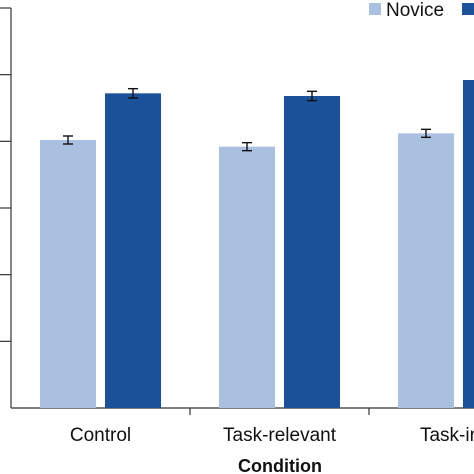 The image size is (474, 474). I want to click on y-axis, so click(6, 207).